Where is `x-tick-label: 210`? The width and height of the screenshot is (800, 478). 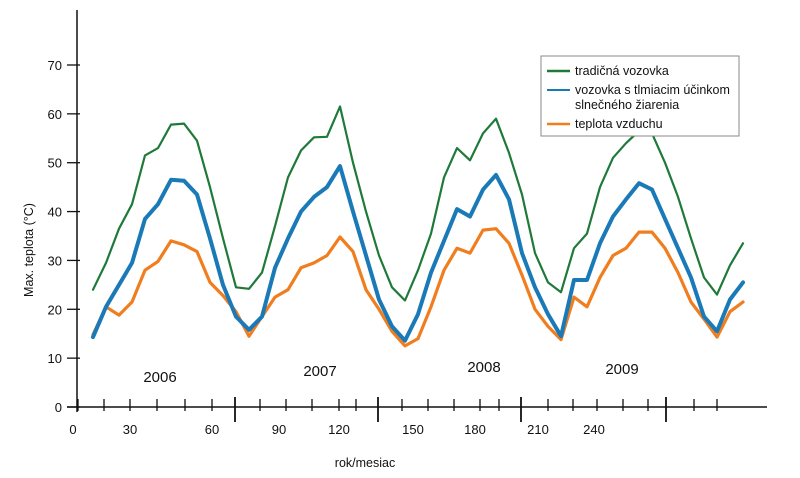
x-tick-label: 210 is located at coordinates (538, 429).